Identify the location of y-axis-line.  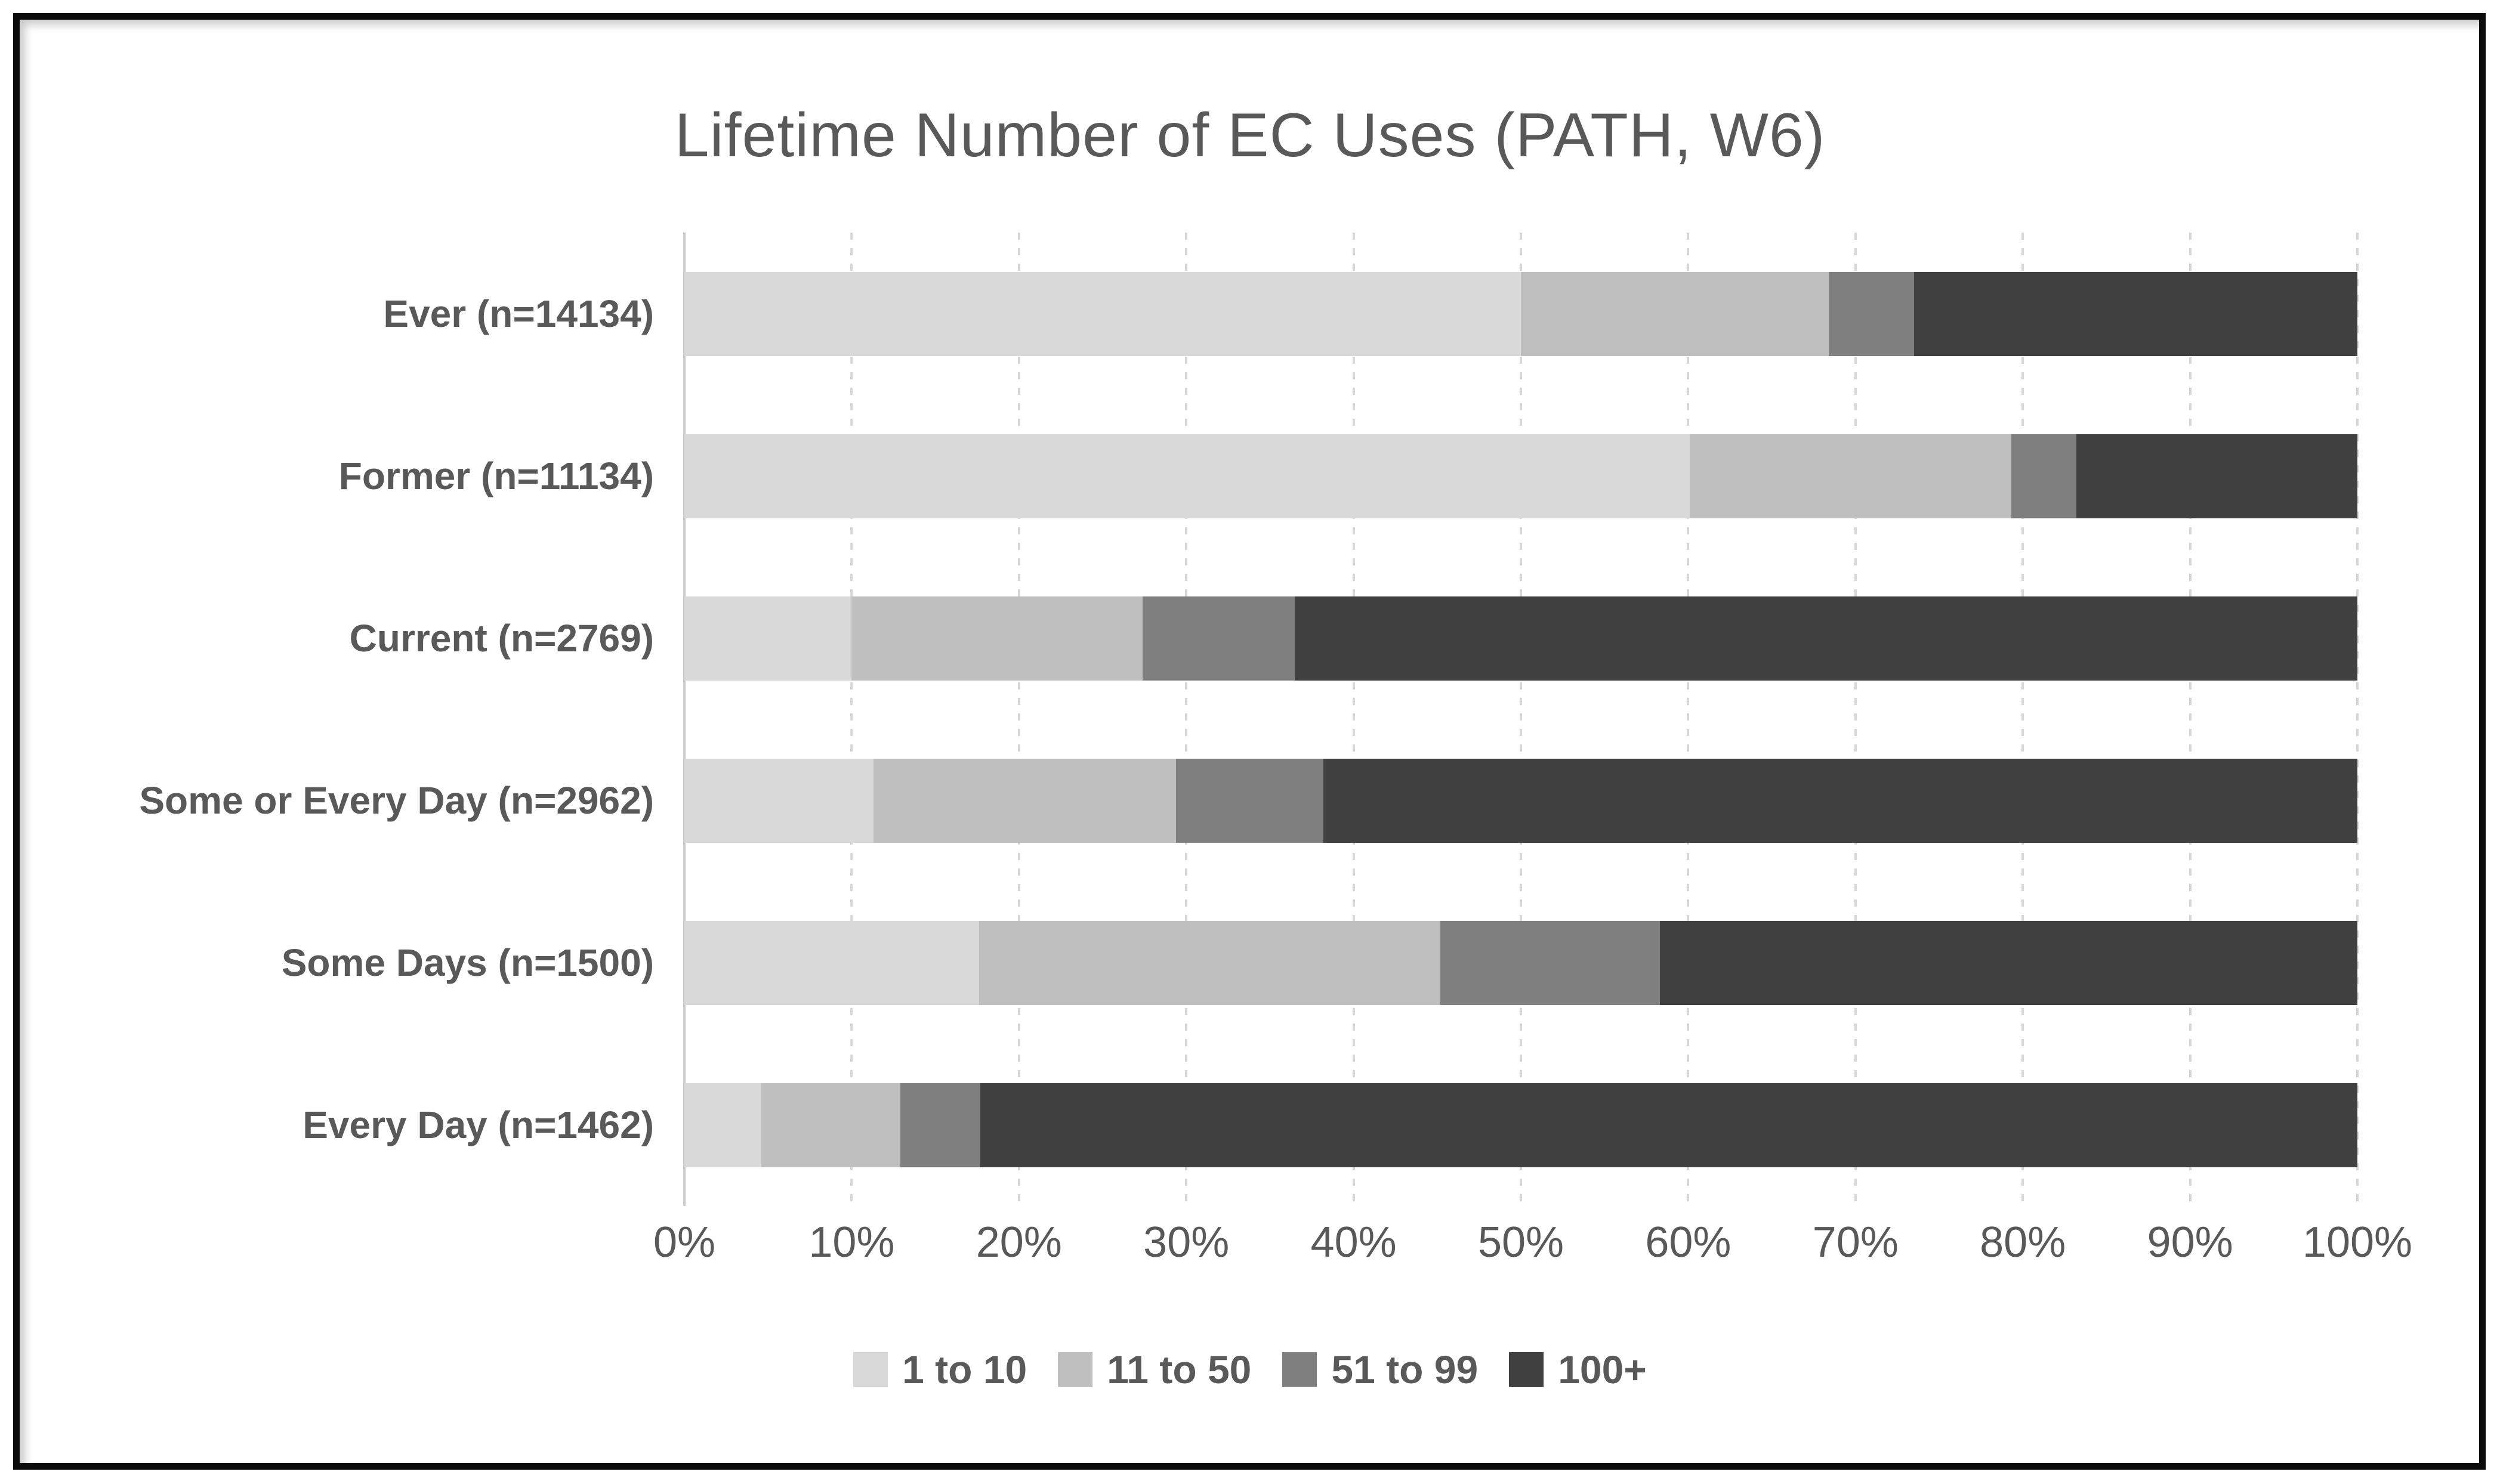
(684, 719).